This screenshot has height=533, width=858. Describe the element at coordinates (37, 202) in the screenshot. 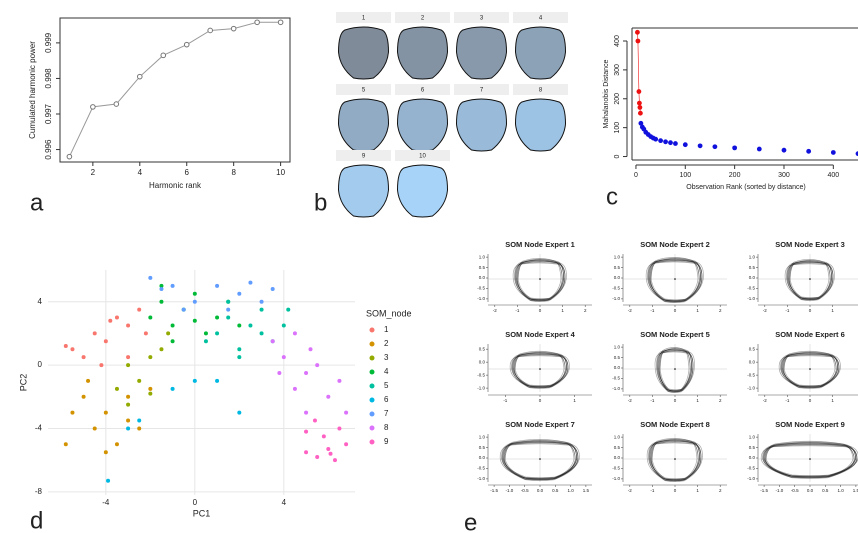

I see `panel-label: a` at that location.